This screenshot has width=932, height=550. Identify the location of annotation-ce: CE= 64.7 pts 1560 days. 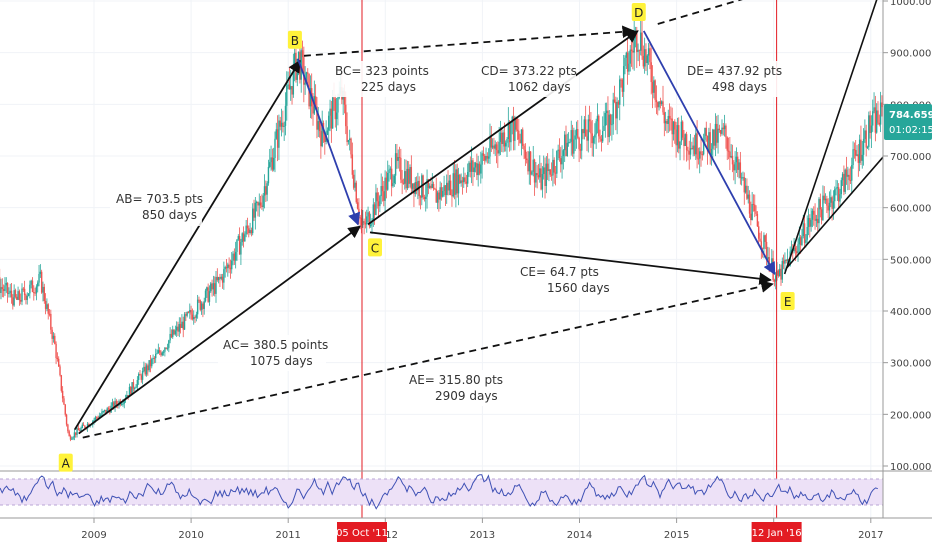
(562, 280).